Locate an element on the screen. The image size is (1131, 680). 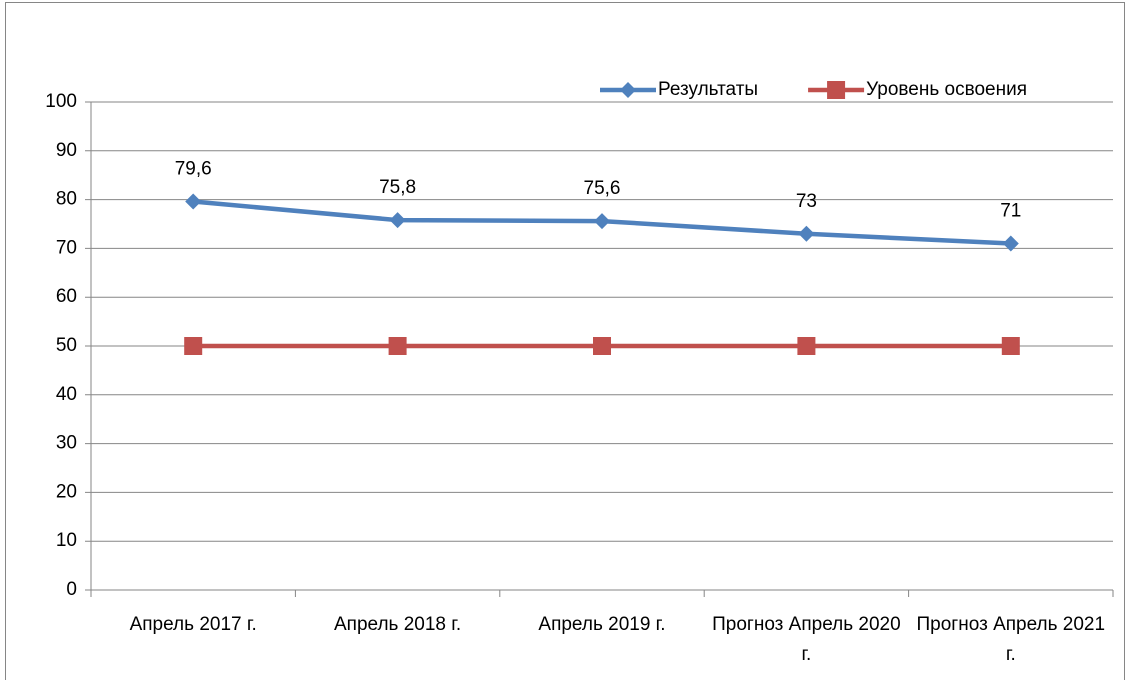
y-tick-label: 0 is located at coordinates (71, 589).